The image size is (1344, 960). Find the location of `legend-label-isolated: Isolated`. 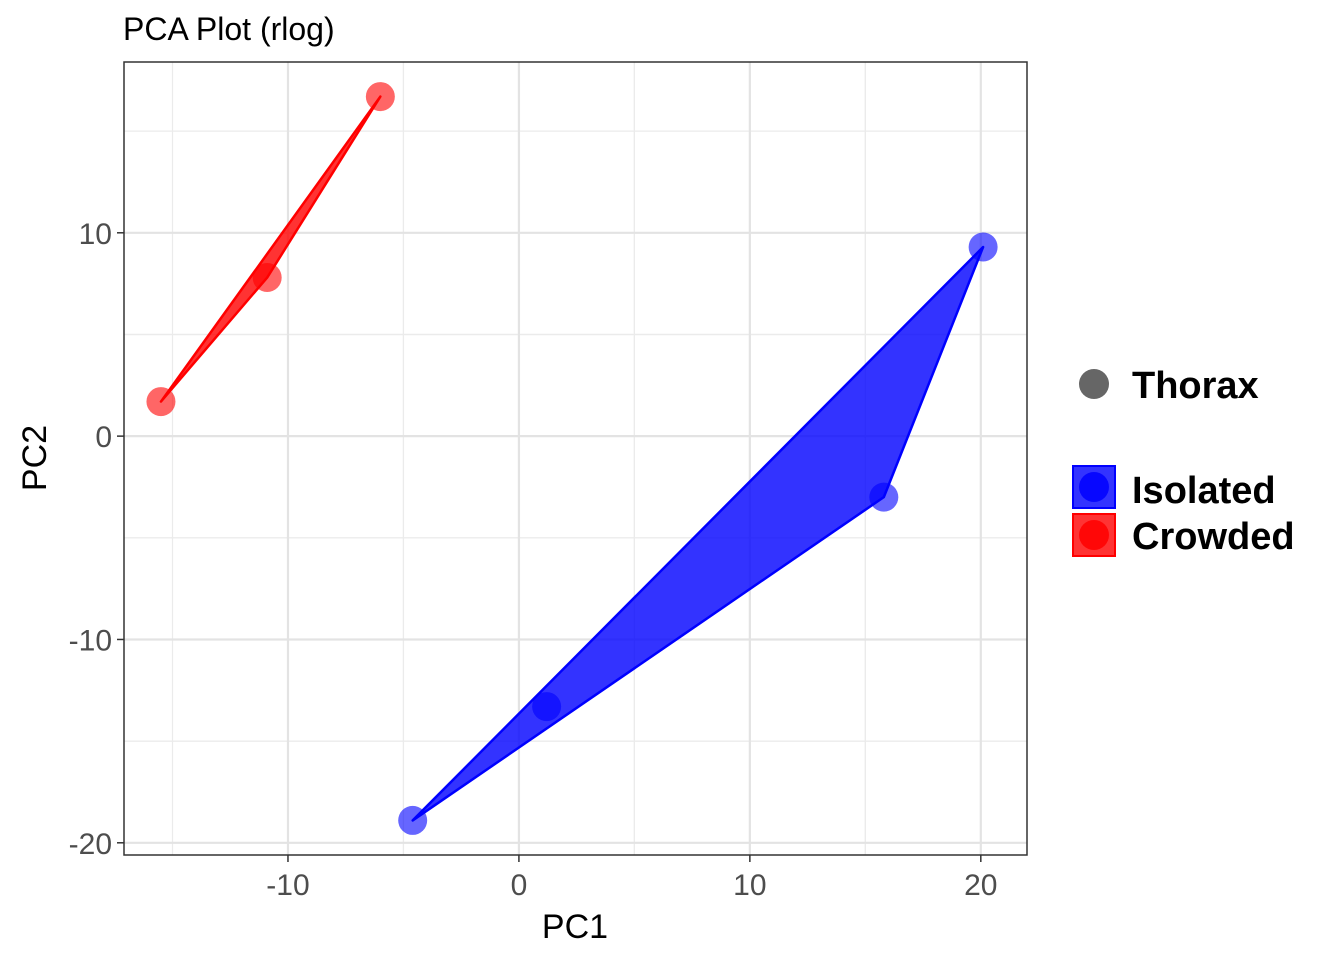

legend-label-isolated: Isolated is located at coordinates (1204, 491).